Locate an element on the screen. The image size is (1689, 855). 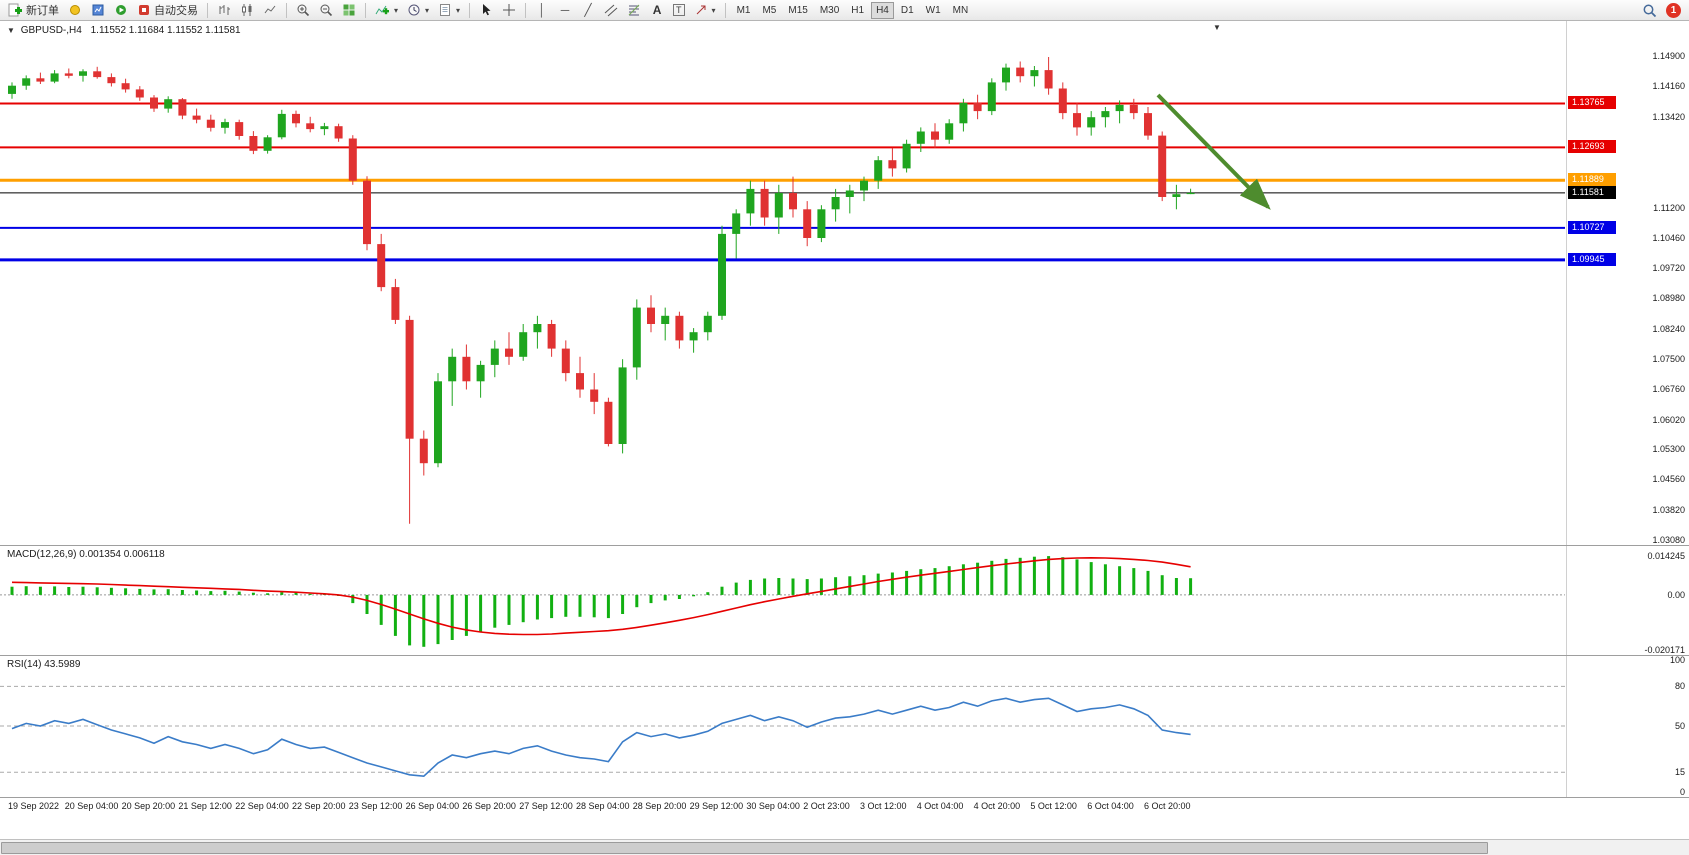
candlestick-chart-icon is located at coordinates (247, 10).